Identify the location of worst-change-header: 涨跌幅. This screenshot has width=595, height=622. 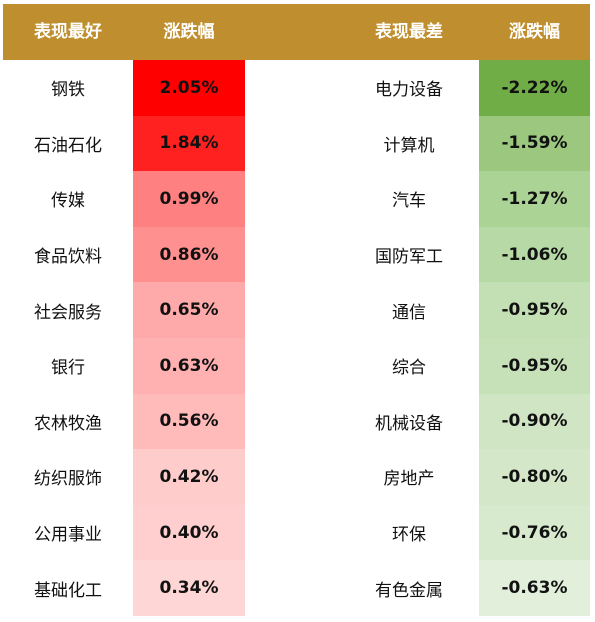
(534, 32).